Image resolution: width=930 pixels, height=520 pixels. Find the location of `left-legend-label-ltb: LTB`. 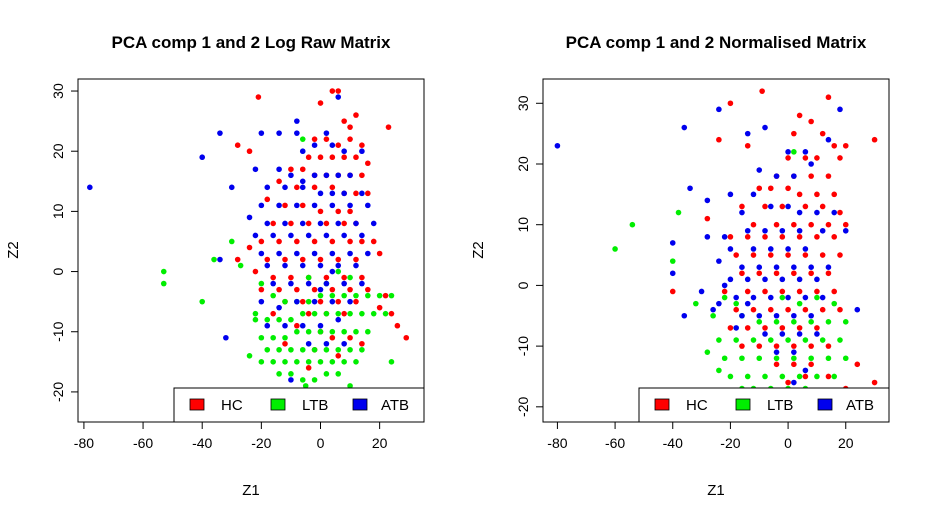

left-legend-label-ltb: LTB is located at coordinates (315, 405).